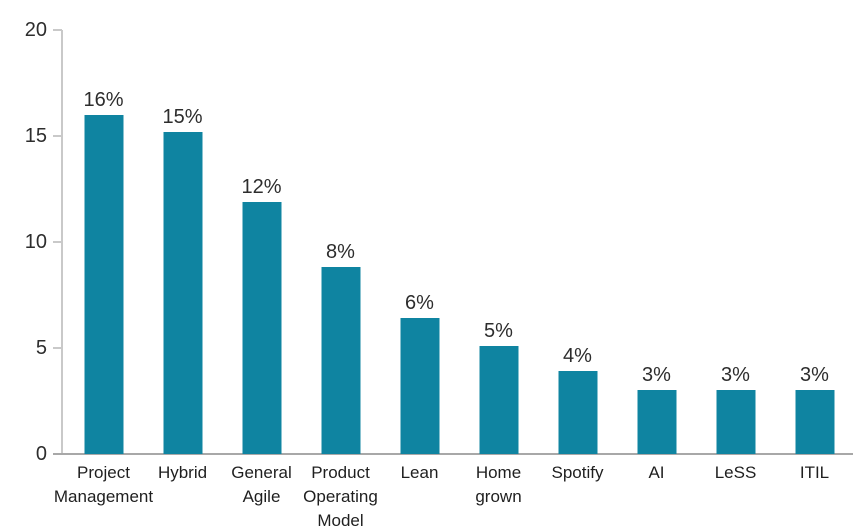 The width and height of the screenshot is (865, 530). I want to click on y-axis-line, so click(62, 242).